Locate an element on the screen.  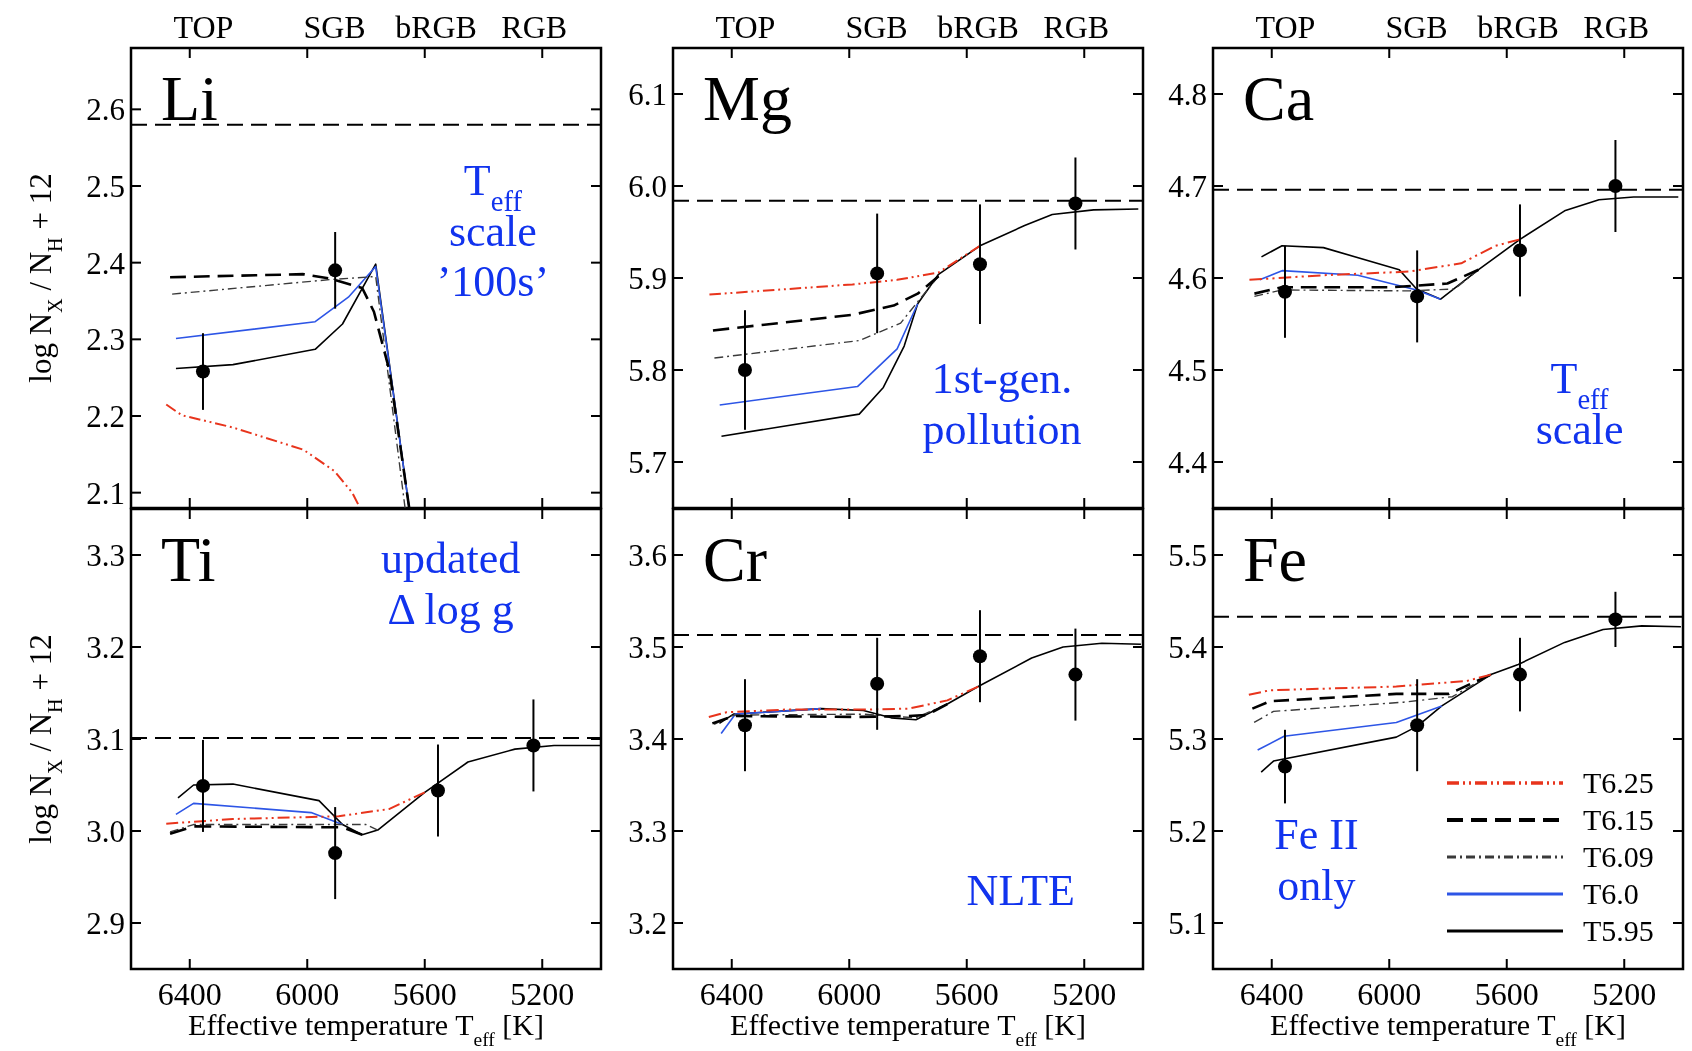
chart-title: Mg is located at coordinates (747, 98).